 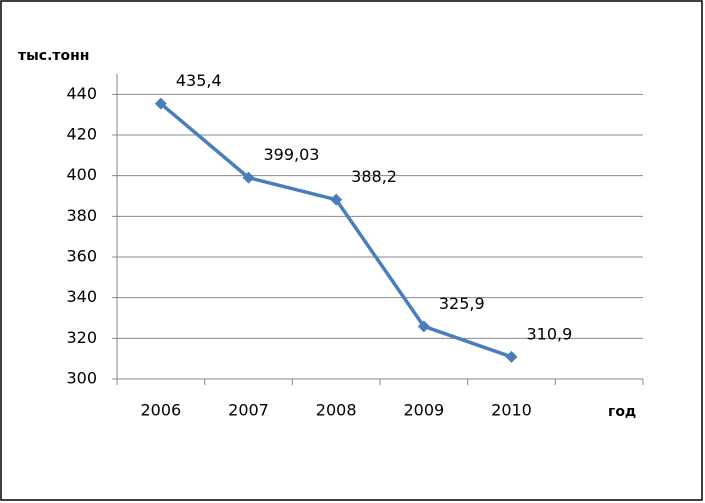 What do you see at coordinates (81, 174) in the screenshot?
I see `y-tick-label: 400` at bounding box center [81, 174].